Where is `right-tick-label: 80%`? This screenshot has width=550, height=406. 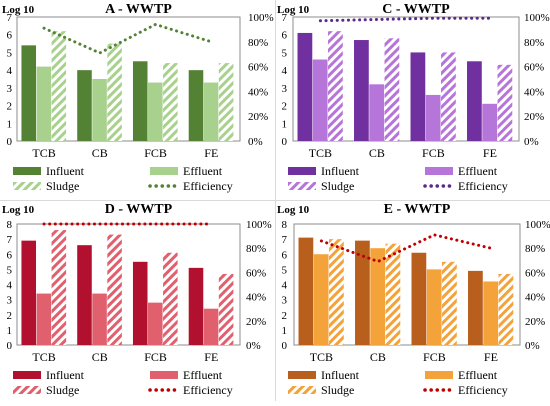 right-tick-label: 80% is located at coordinates (256, 249).